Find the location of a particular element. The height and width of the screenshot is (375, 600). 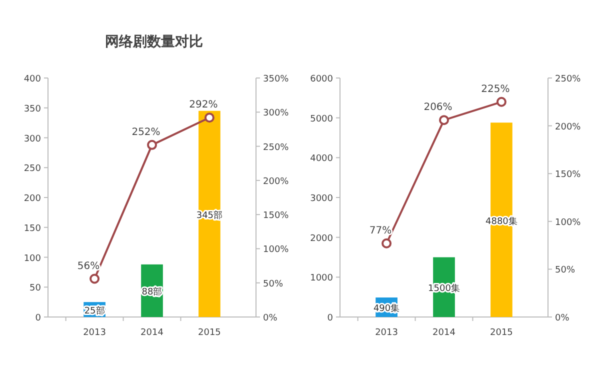

y-tick-label: 250 is located at coordinates (33, 169).